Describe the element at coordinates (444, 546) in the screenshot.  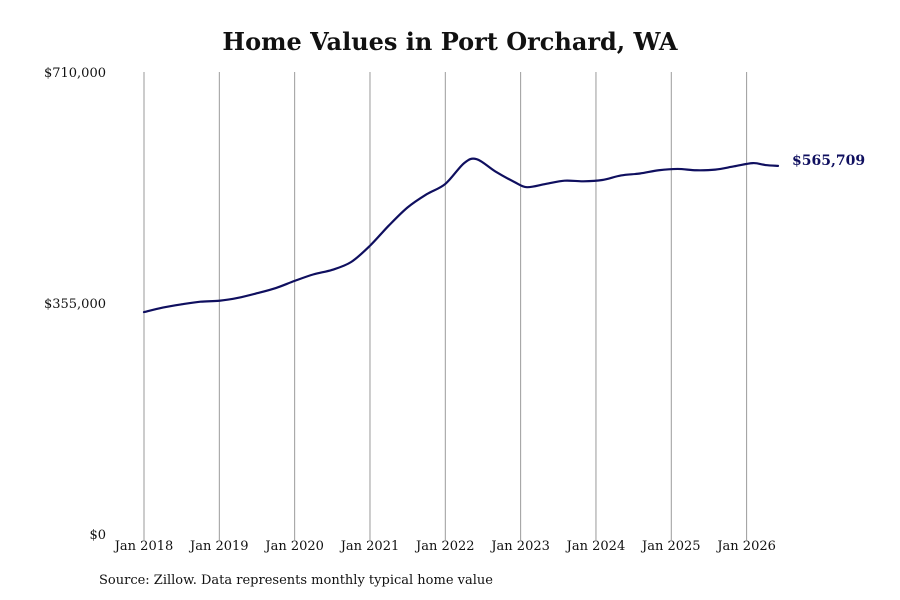
I see `x-tick-label: Jan 2022` at that location.